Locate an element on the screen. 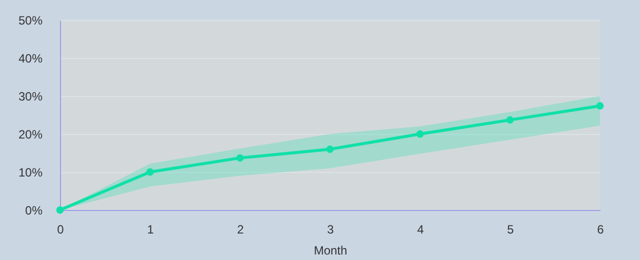 The height and width of the screenshot is (260, 640). x-tick-label: 0 is located at coordinates (60, 229).